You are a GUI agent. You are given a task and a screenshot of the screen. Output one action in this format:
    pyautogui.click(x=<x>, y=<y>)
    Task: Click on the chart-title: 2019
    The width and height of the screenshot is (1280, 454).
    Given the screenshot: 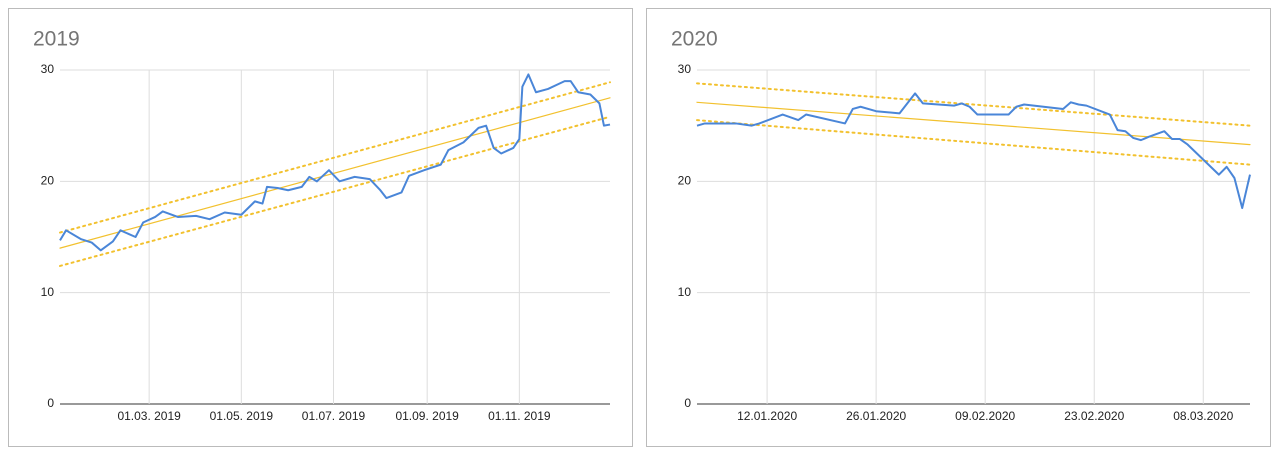 What is the action you would take?
    pyautogui.click(x=56, y=39)
    